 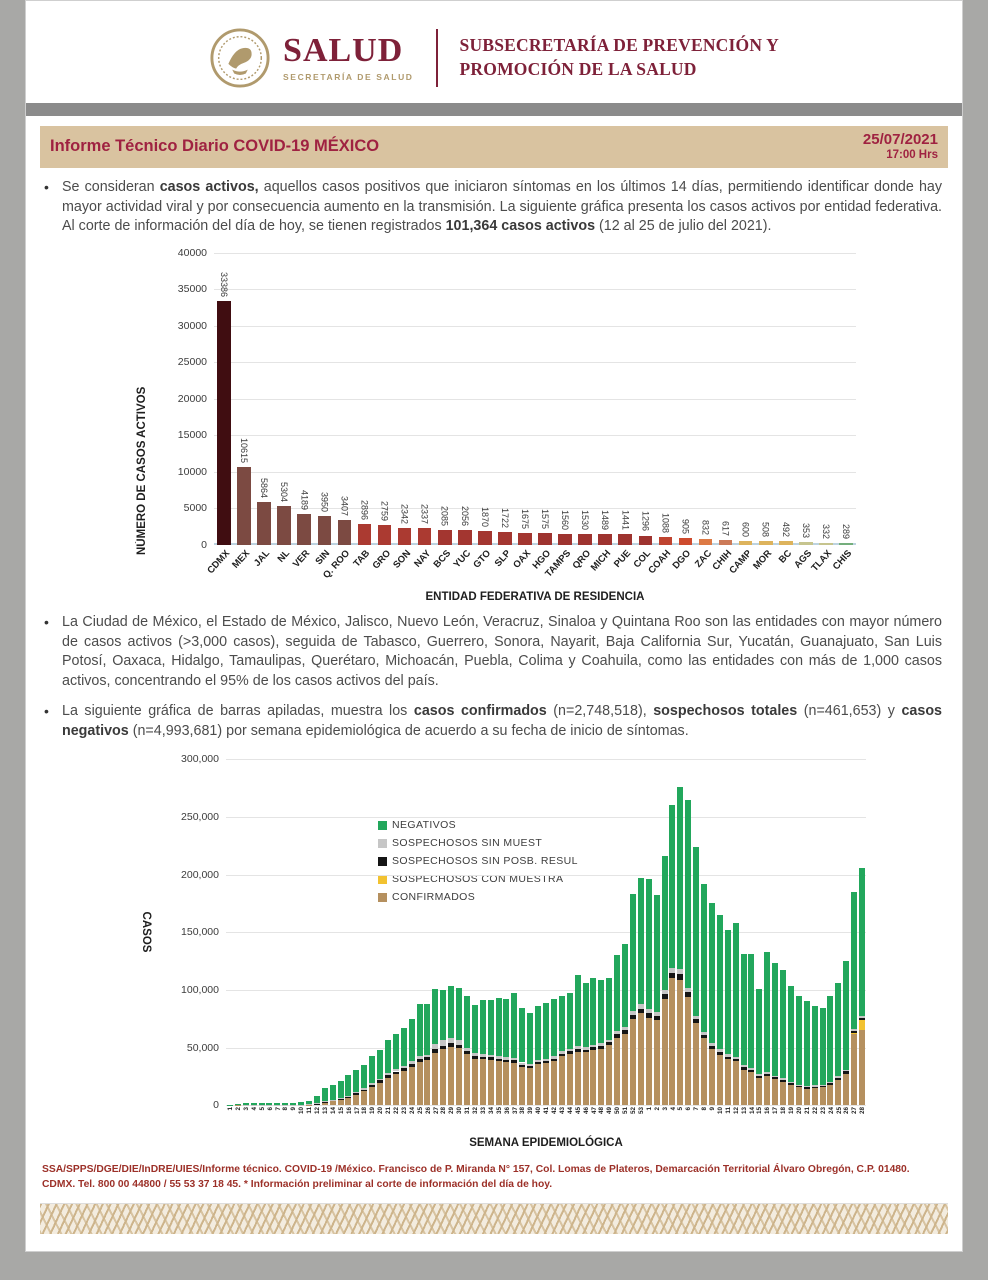 What do you see at coordinates (625, 520) in the screenshot?
I see `bar-value-label: 1441` at bounding box center [625, 520].